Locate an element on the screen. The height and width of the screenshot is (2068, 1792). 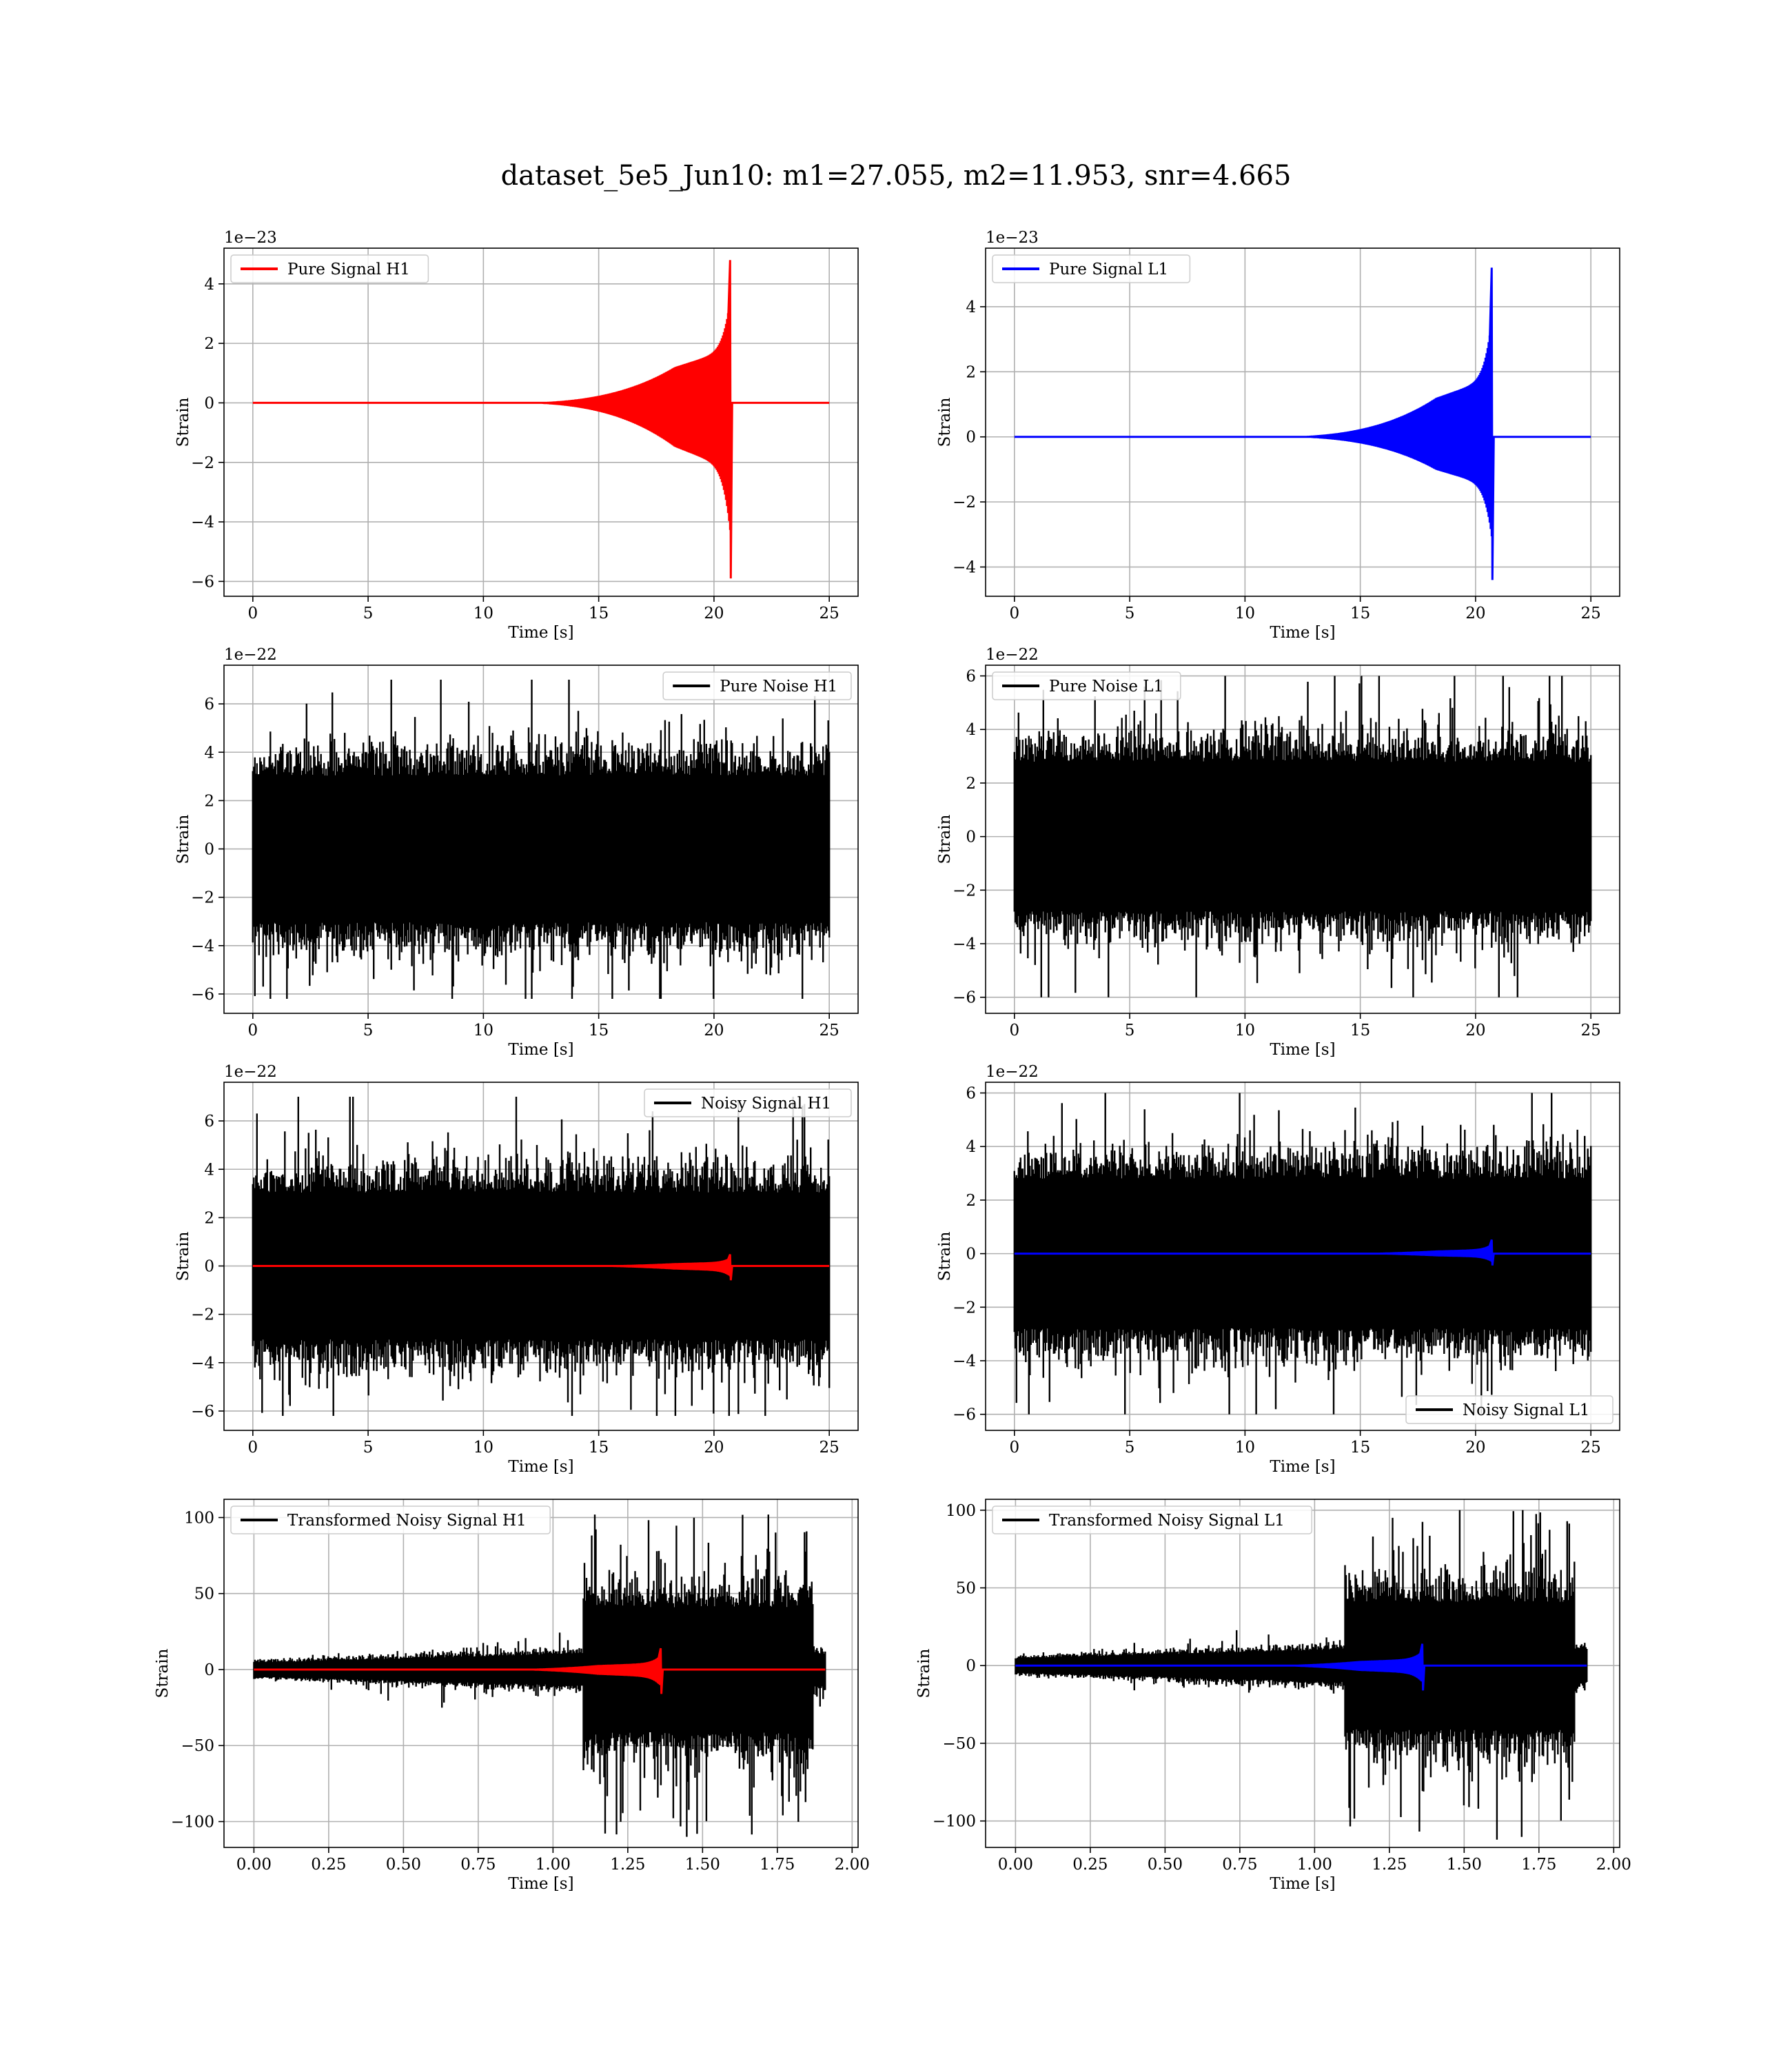
x-tick-label: 1.00 is located at coordinates (553, 1865).